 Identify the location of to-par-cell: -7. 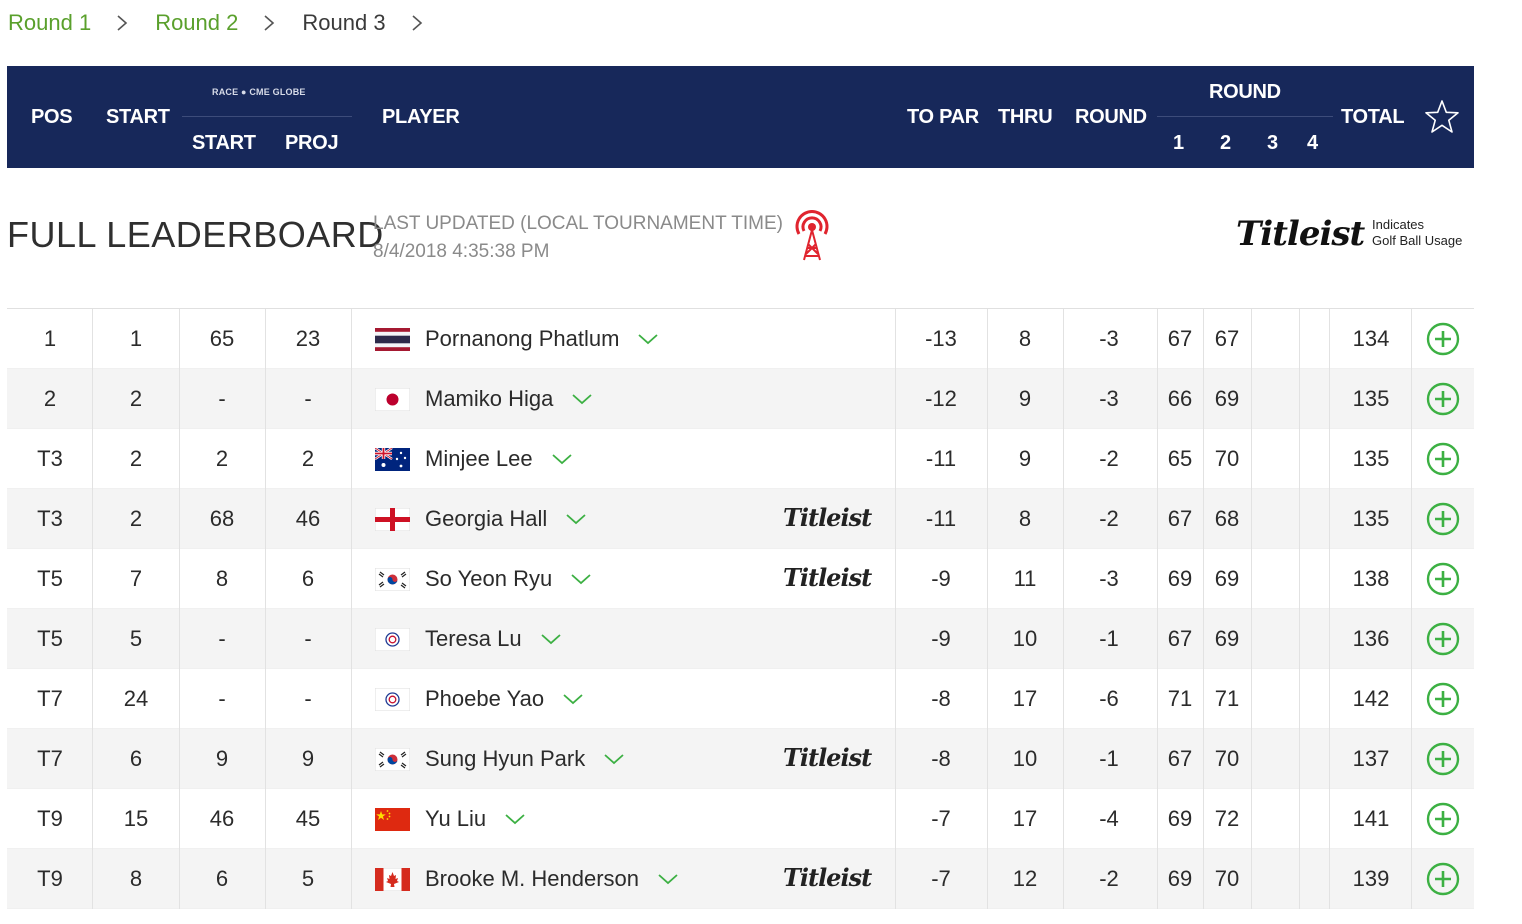
(941, 878).